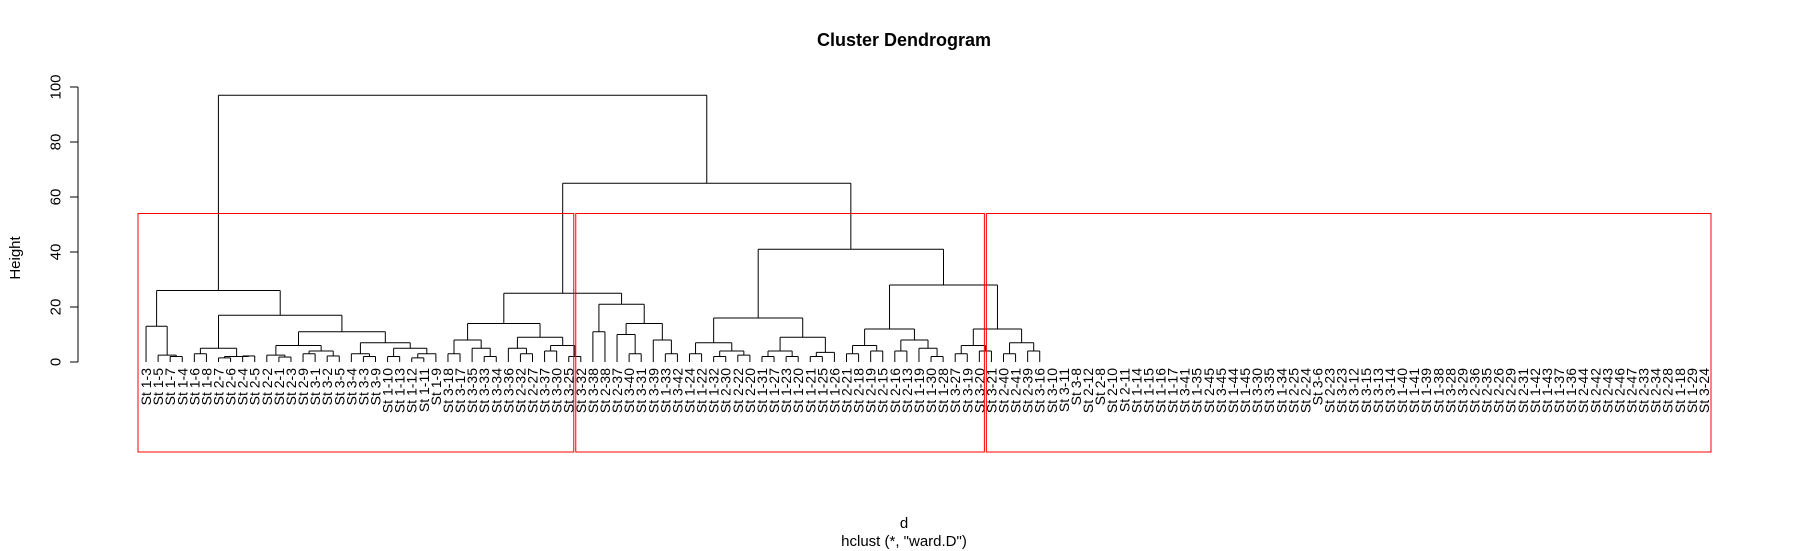 This screenshot has width=1809, height=551. Describe the element at coordinates (1462, 390) in the screenshot. I see `leaf-label: St 3-29` at that location.